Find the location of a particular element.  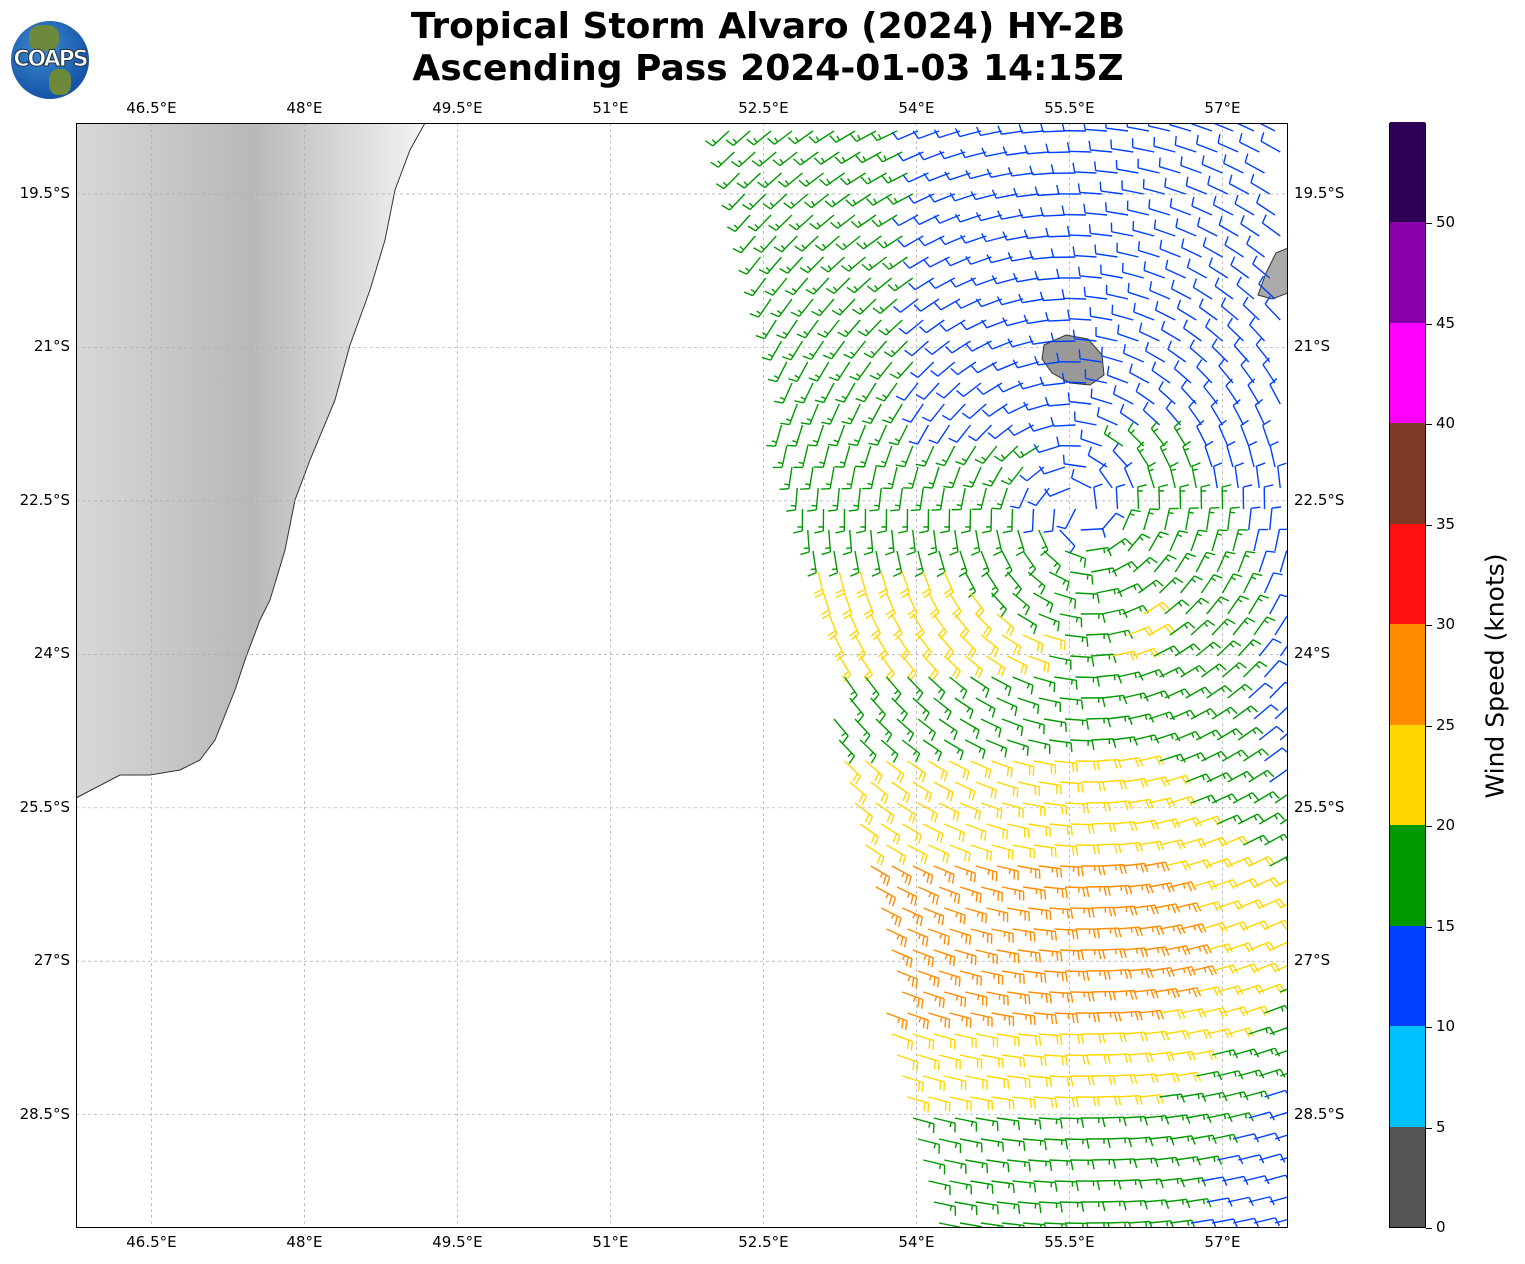

lat-tick-left: 19.5°S is located at coordinates (44, 193).